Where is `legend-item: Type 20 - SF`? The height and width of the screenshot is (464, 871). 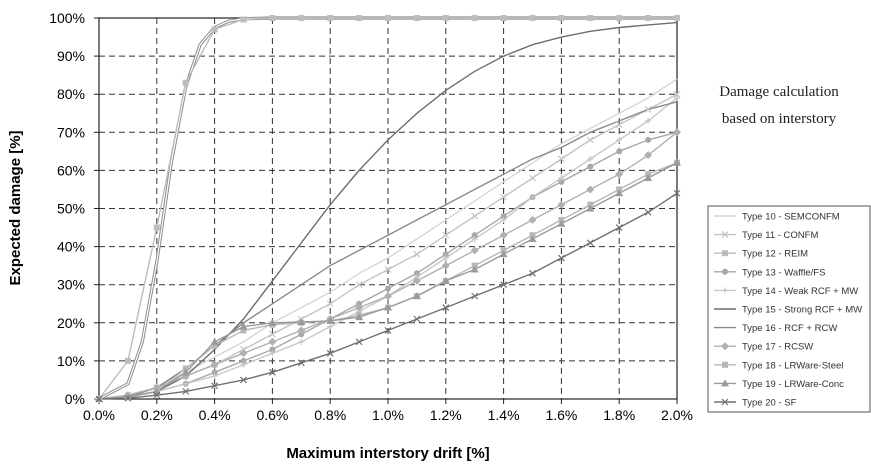 legend-item: Type 20 - SF is located at coordinates (755, 403).